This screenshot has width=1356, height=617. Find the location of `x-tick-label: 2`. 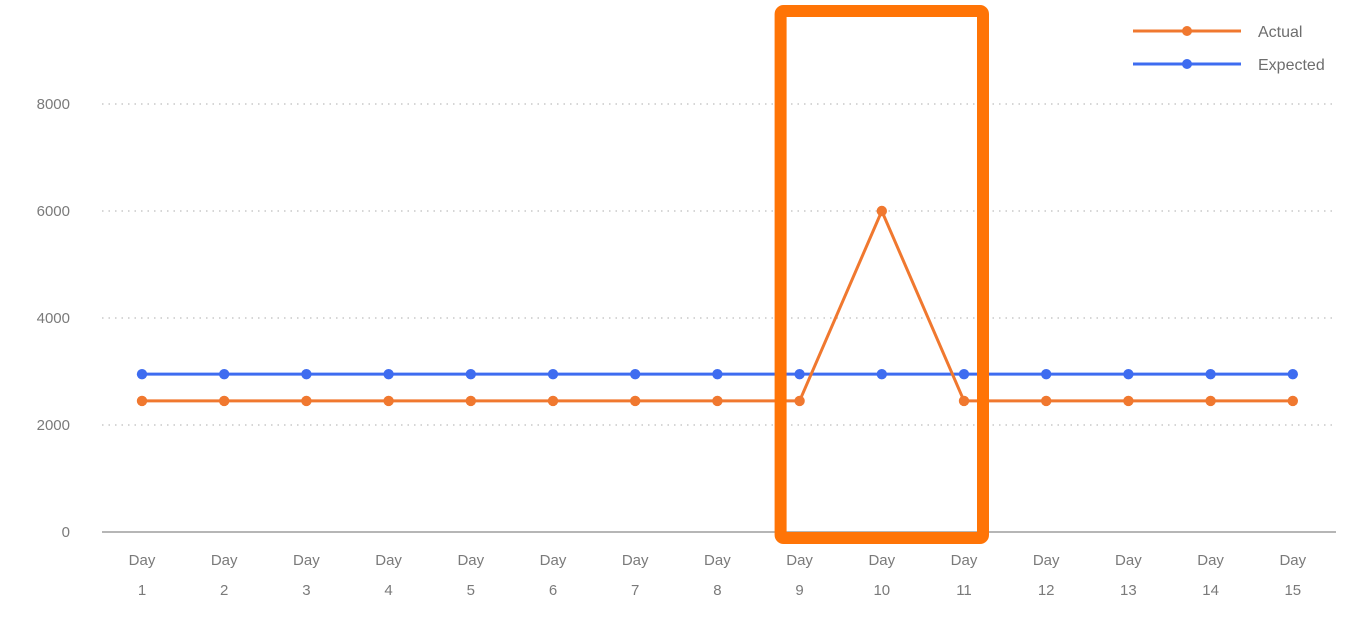

x-tick-label: 2 is located at coordinates (224, 590).